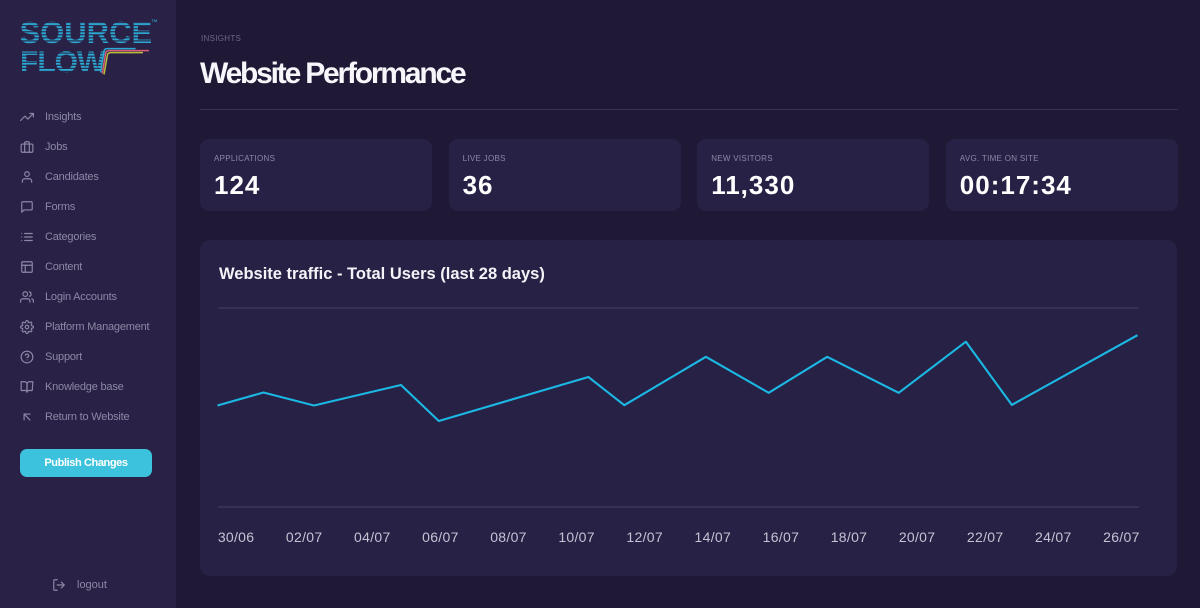 The image size is (1200, 608). Describe the element at coordinates (1053, 537) in the screenshot. I see `svg-text: 24/07` at that location.